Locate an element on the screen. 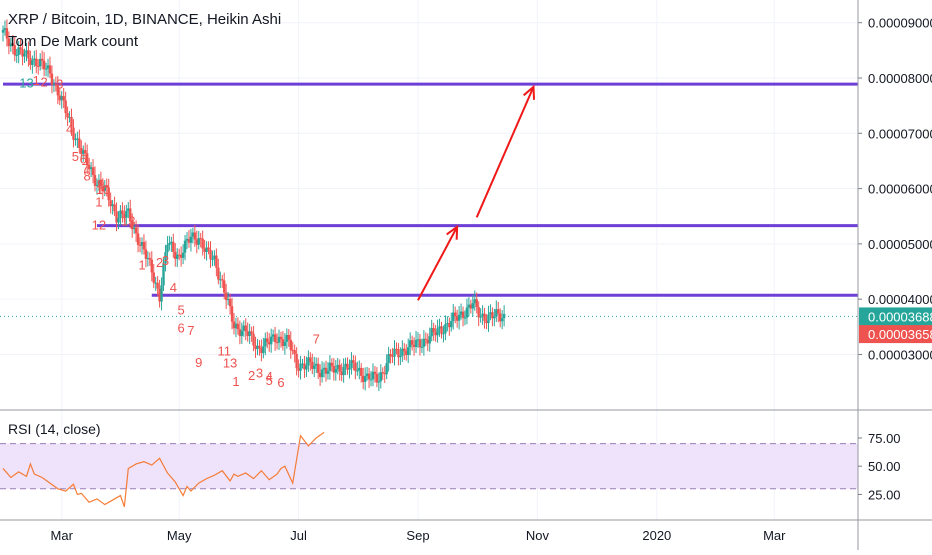  x-tick-label: Sep is located at coordinates (417, 535).